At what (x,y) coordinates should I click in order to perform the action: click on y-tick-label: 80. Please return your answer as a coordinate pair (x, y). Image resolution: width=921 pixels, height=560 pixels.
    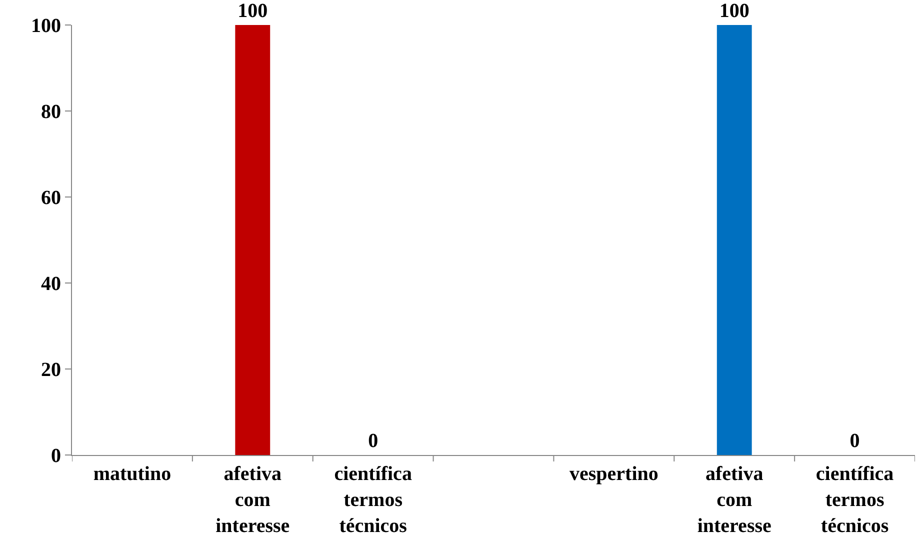
    Looking at the image, I should click on (51, 112).